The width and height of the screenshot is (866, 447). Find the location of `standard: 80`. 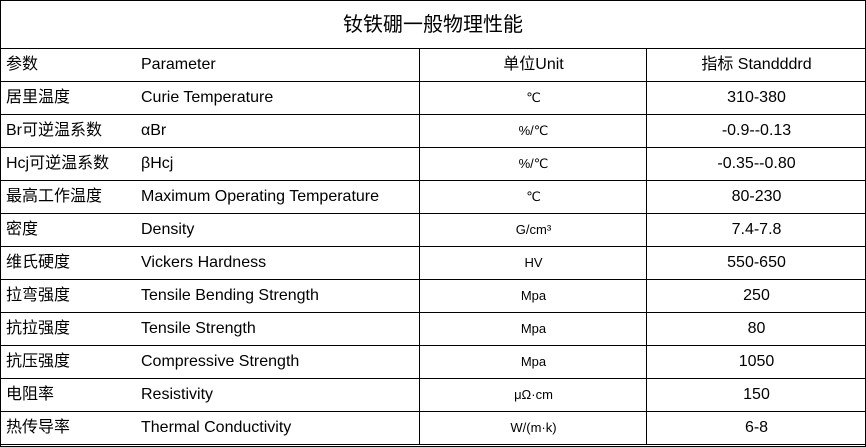

standard: 80 is located at coordinates (756, 329).